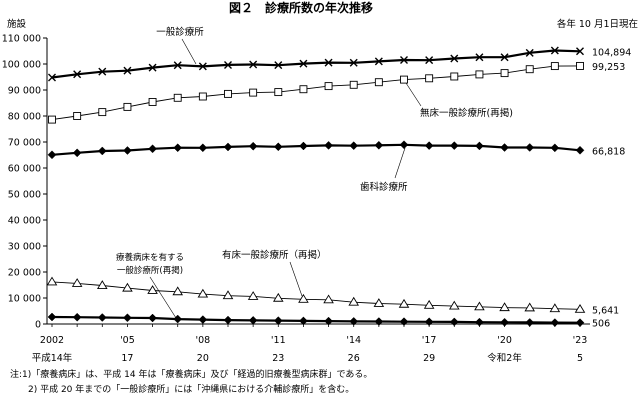 The height and width of the screenshot is (406, 643). What do you see at coordinates (182, 390) in the screenshot?
I see `footnote-2: 2) 平成 20 年までの「一般診療所」には「沖縄県における介輔診療所」を含む。` at bounding box center [182, 390].